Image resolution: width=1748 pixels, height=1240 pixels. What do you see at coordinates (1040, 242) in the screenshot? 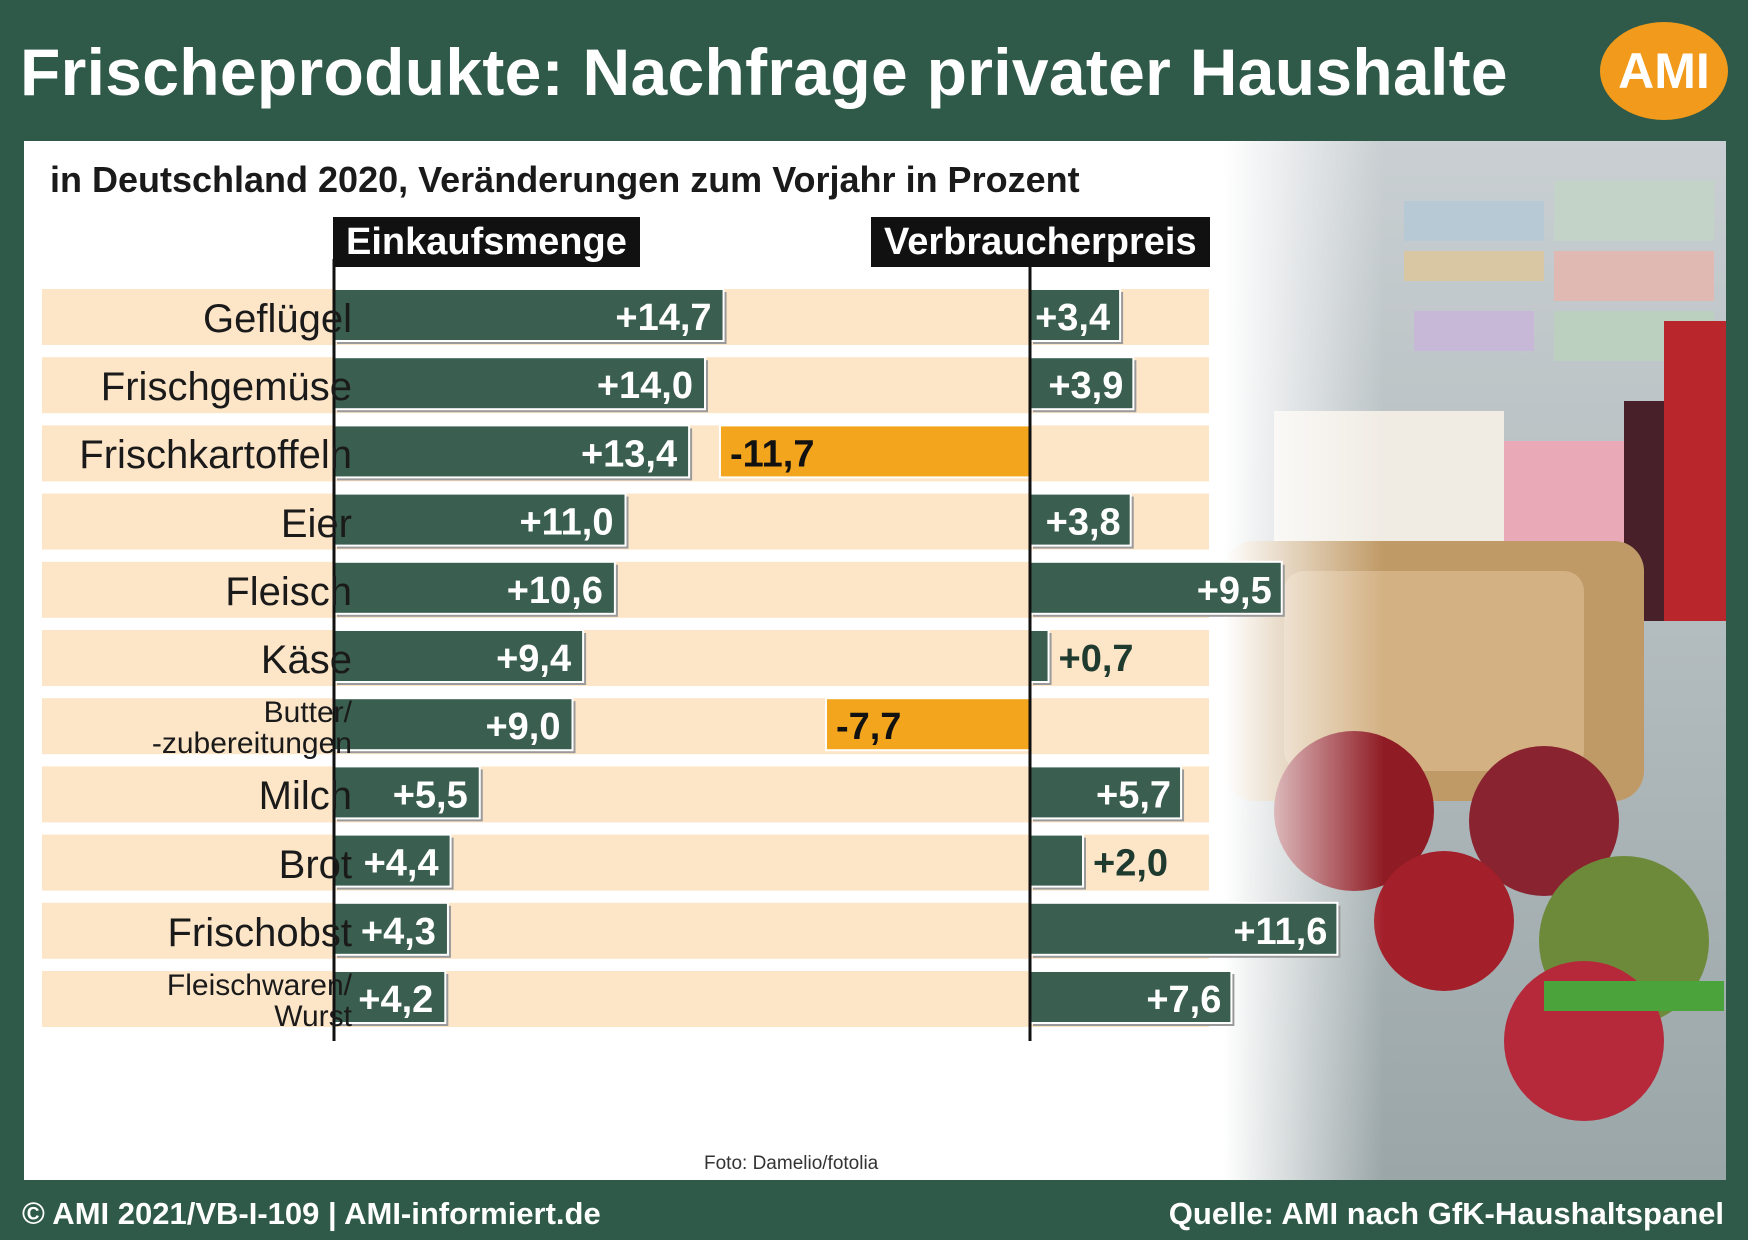
I see `series-label-verbraucherpreis: Verbraucherpreis` at bounding box center [1040, 242].